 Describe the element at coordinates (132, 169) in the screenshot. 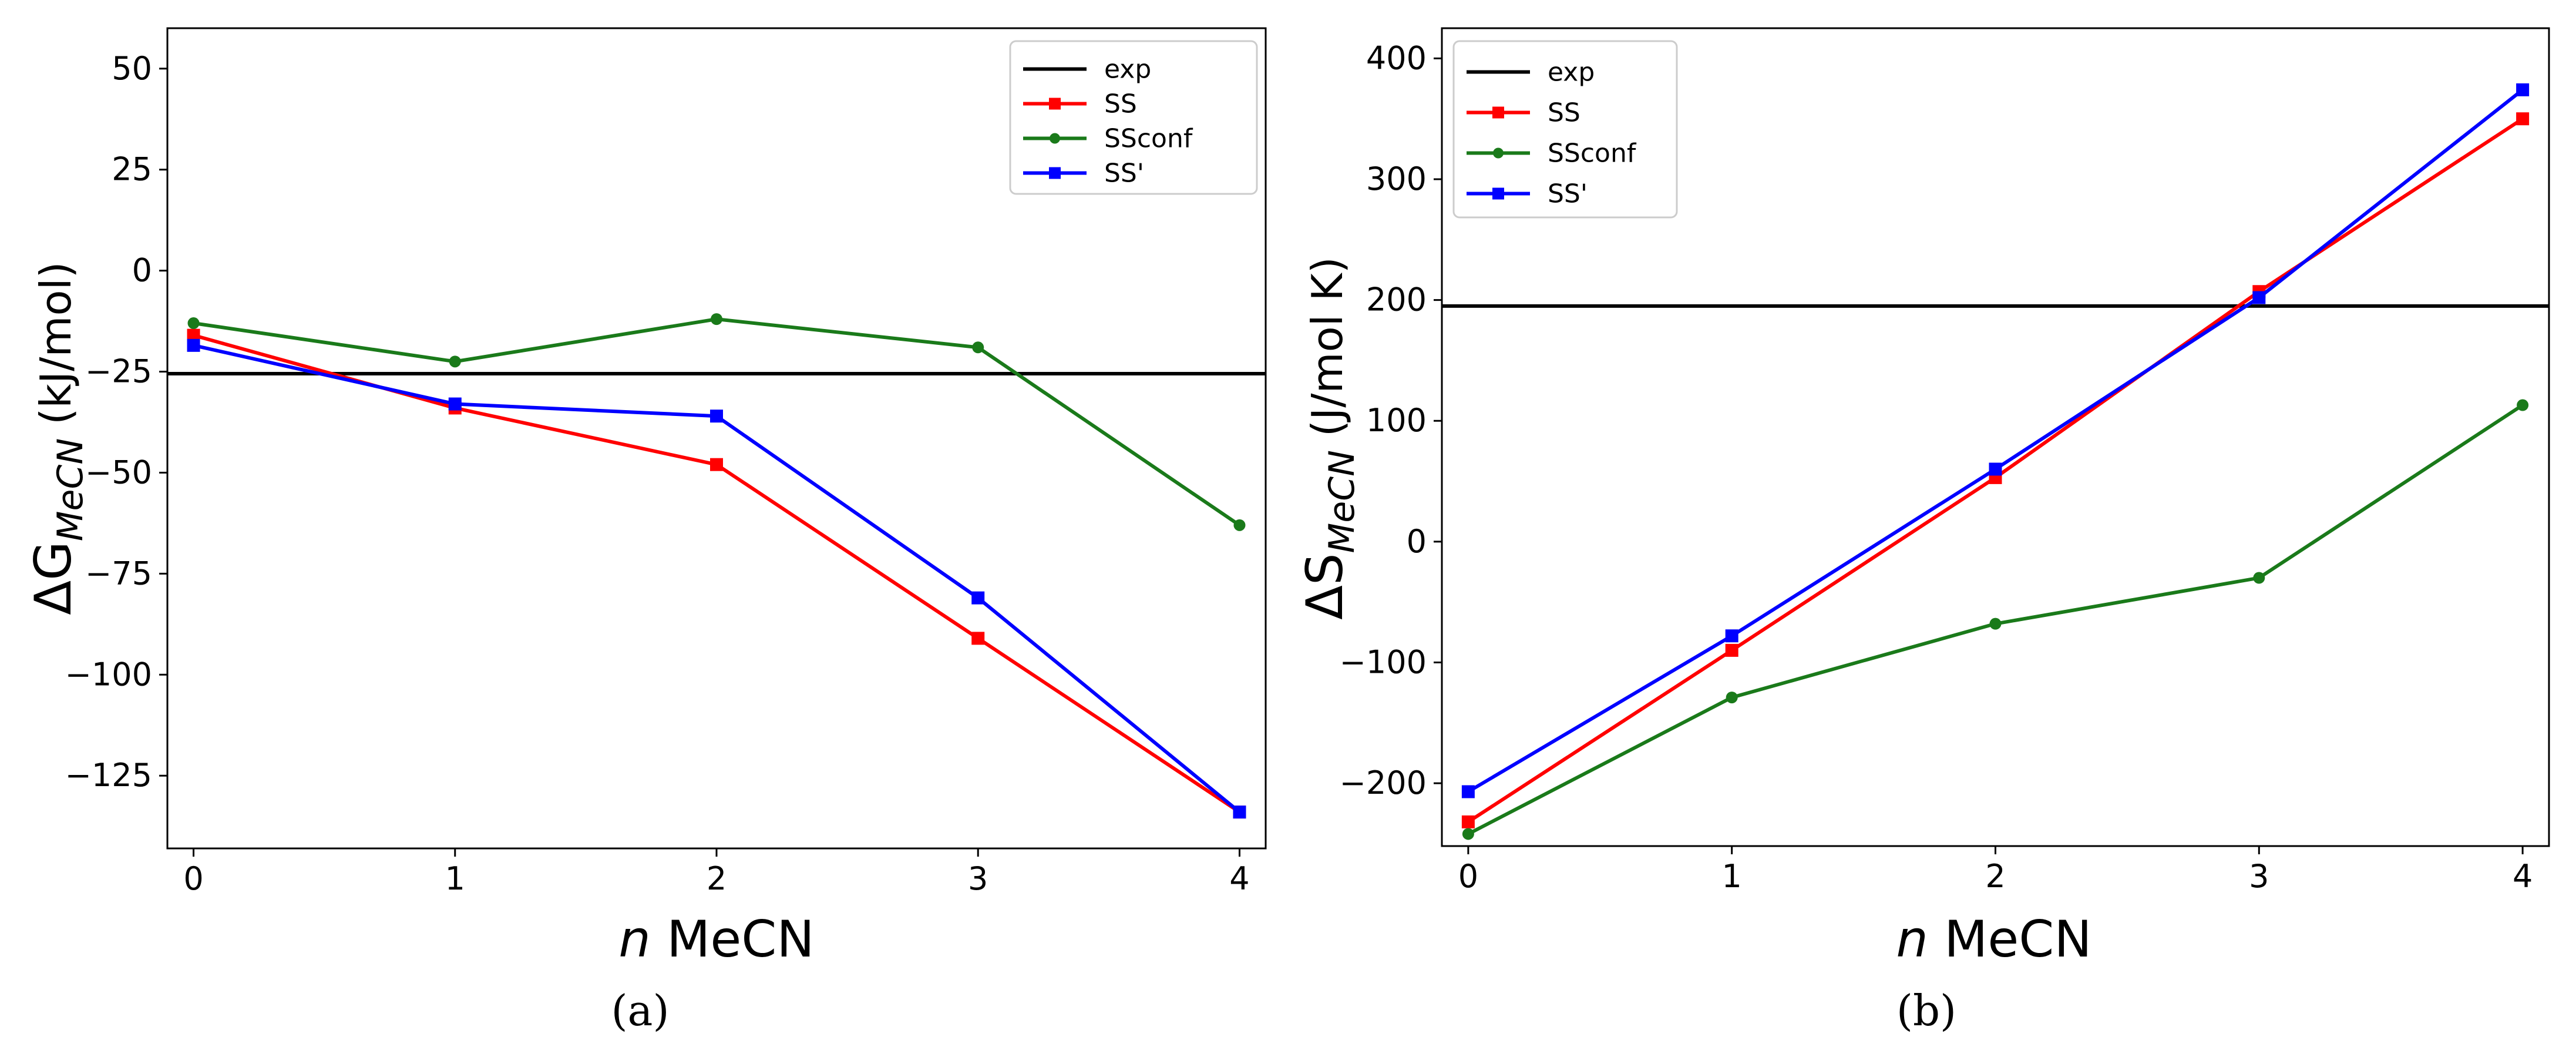

I see `panel-a-y-tick-label: 25` at that location.